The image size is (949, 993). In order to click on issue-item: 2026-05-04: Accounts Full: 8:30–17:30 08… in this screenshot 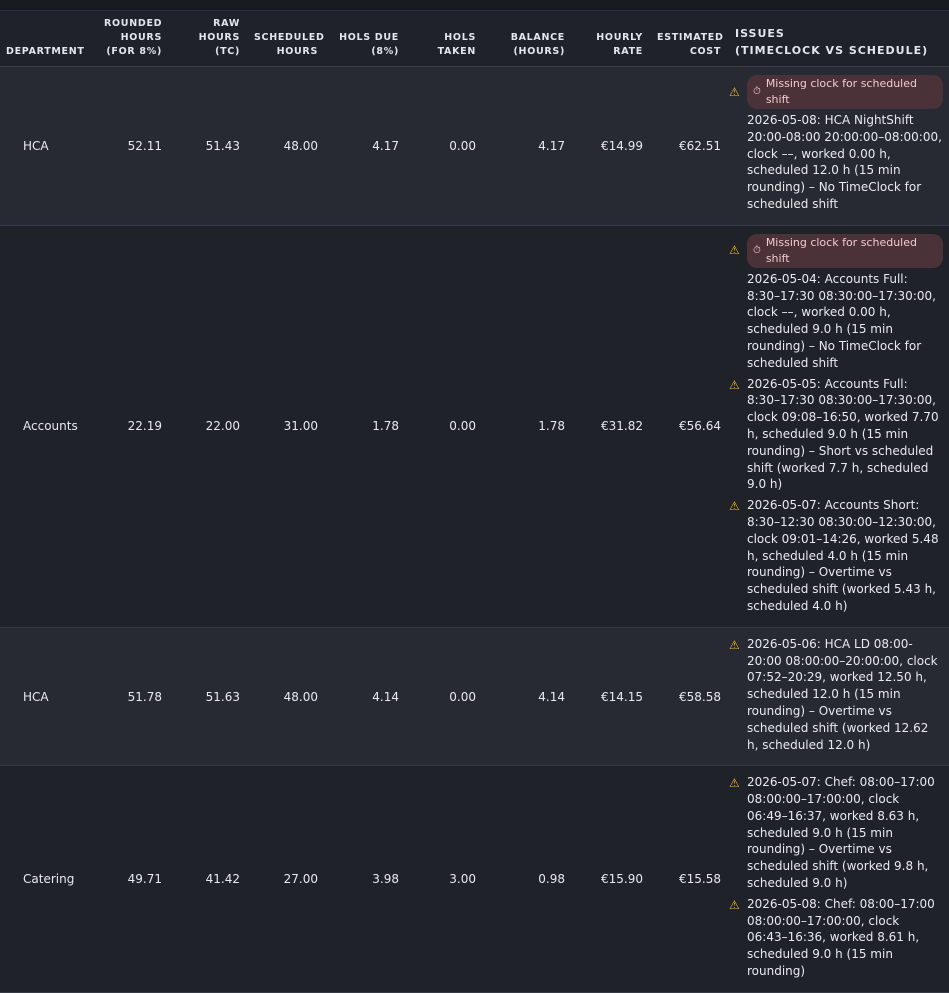, I will do `click(836, 321)`.